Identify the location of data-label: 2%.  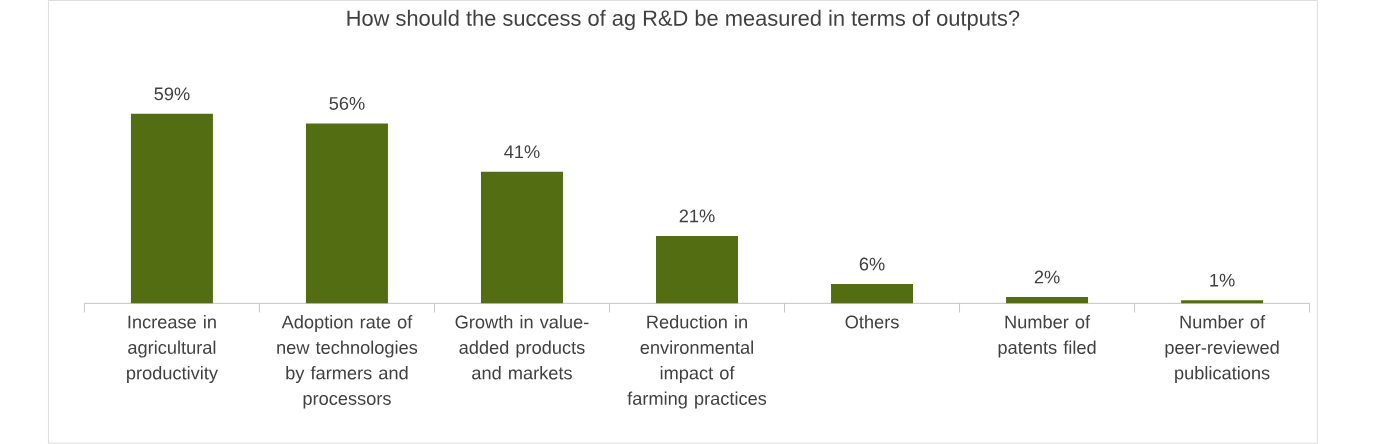
(1047, 277).